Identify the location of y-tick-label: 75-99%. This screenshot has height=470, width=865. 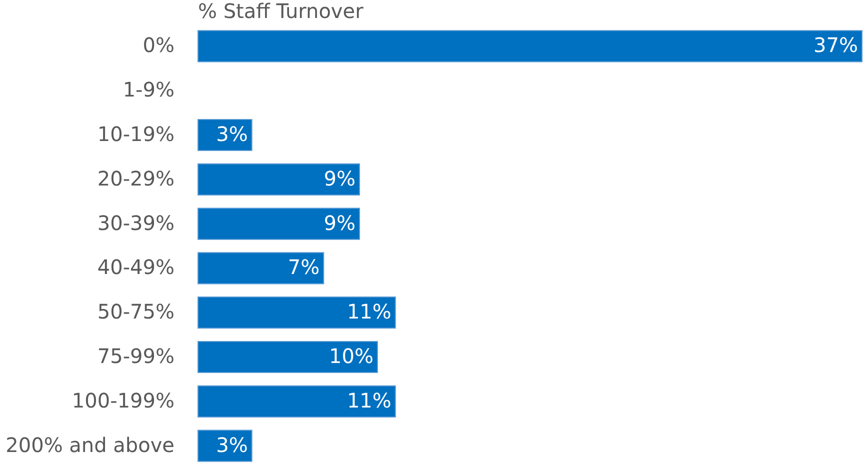
(135, 356).